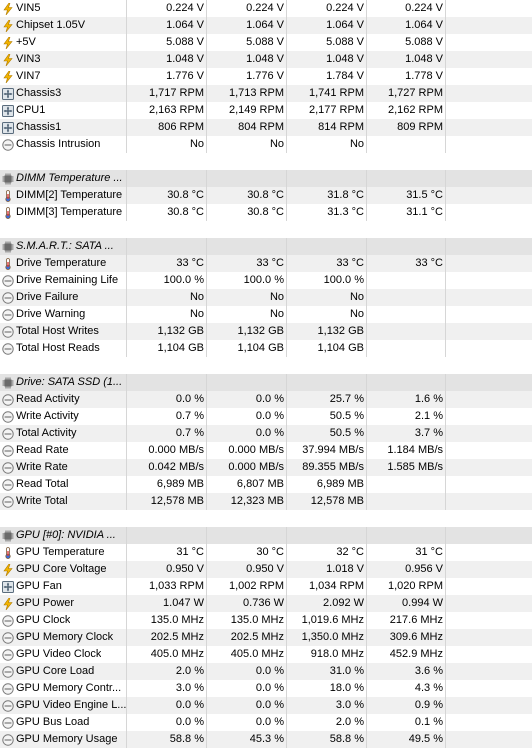 This screenshot has width=532, height=753. Describe the element at coordinates (247, 501) in the screenshot. I see `minimum-value: 12,323 MB` at that location.